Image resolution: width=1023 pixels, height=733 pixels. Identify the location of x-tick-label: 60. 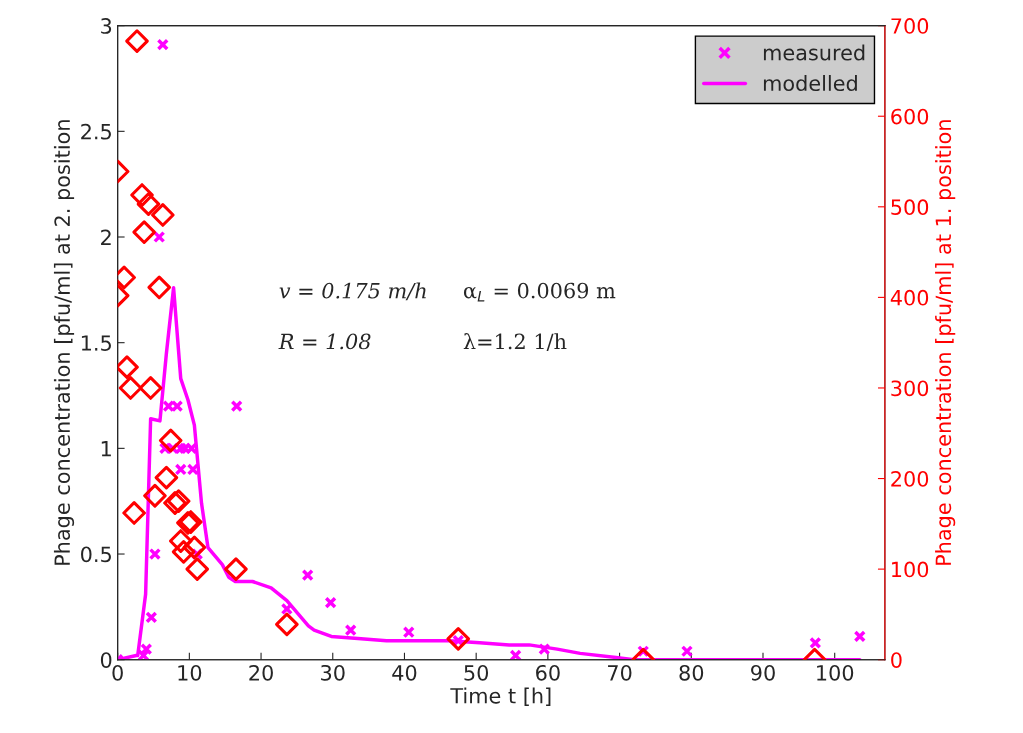
(548, 672).